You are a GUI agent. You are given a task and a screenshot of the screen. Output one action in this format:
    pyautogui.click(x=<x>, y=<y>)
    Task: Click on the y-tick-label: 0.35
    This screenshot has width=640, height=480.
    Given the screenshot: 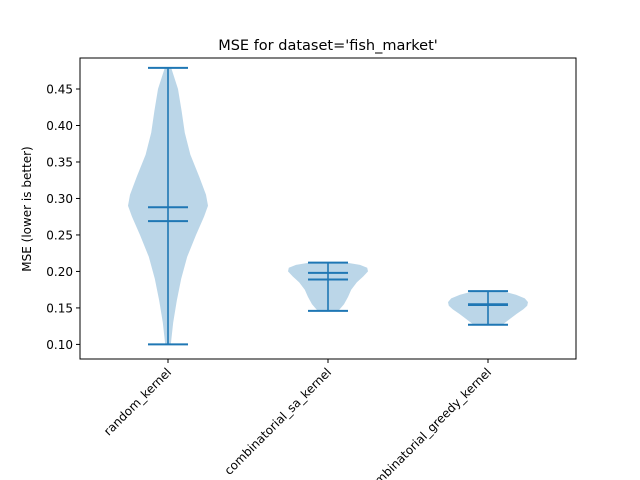 What is the action you would take?
    pyautogui.click(x=59, y=162)
    